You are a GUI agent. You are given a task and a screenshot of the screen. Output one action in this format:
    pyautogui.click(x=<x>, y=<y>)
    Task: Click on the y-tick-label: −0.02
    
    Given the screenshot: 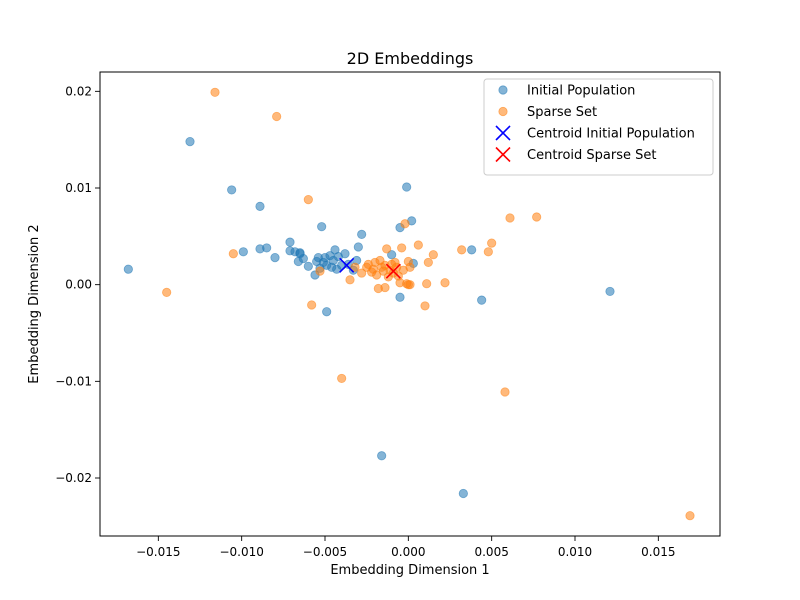 What is the action you would take?
    pyautogui.click(x=73, y=478)
    